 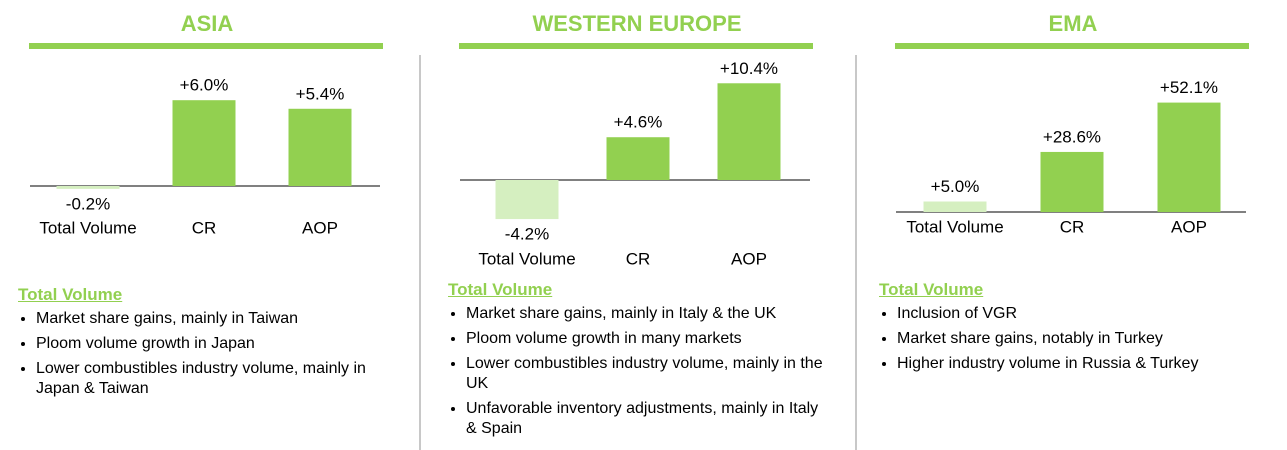 What do you see at coordinates (214, 319) in the screenshot?
I see `bullet: Market share gains, mainly in Taiwan` at bounding box center [214, 319].